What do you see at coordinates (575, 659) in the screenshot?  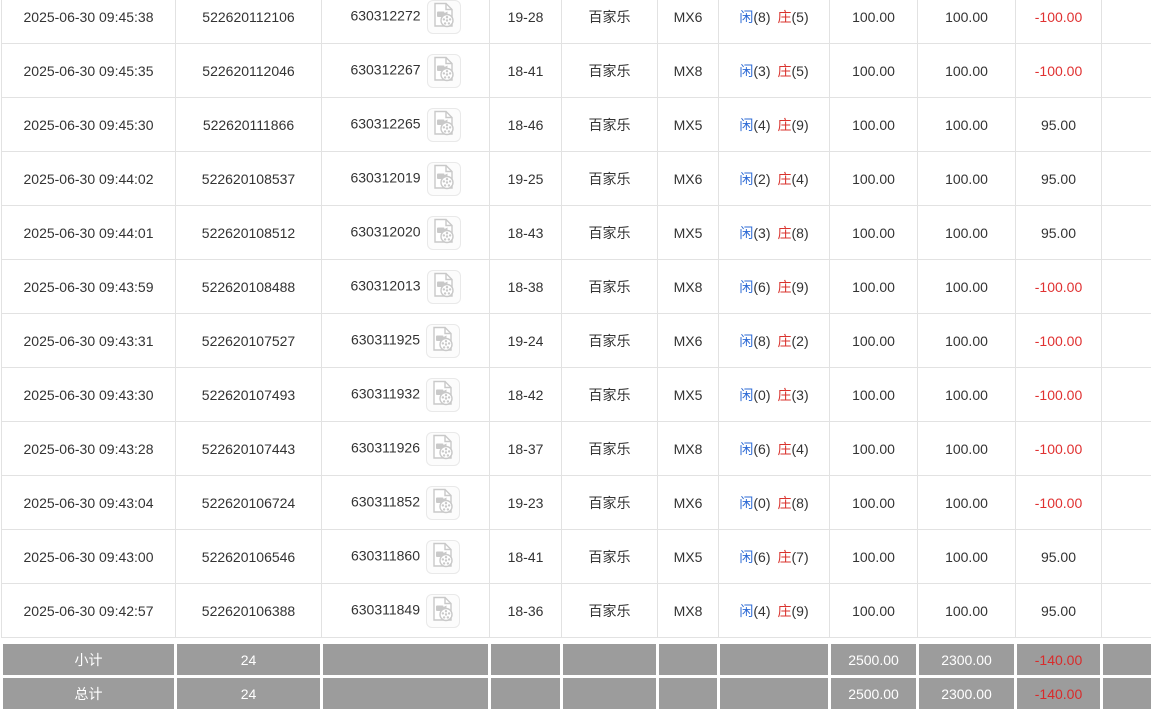 I see `subtotal-row: 小计 24 2500.00 2300.00 -140.00` at bounding box center [575, 659].